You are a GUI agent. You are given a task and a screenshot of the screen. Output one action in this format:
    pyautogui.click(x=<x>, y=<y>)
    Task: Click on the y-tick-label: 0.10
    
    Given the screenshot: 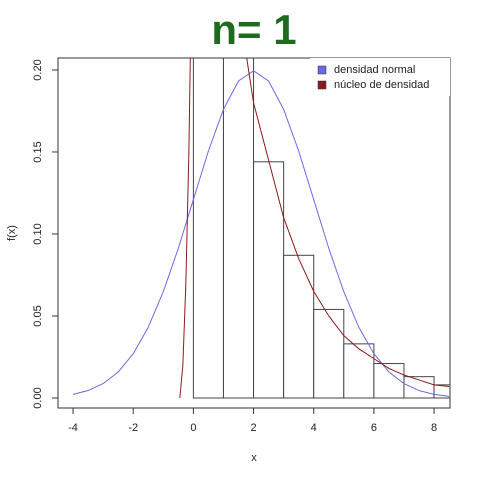 What is the action you would take?
    pyautogui.click(x=38, y=233)
    